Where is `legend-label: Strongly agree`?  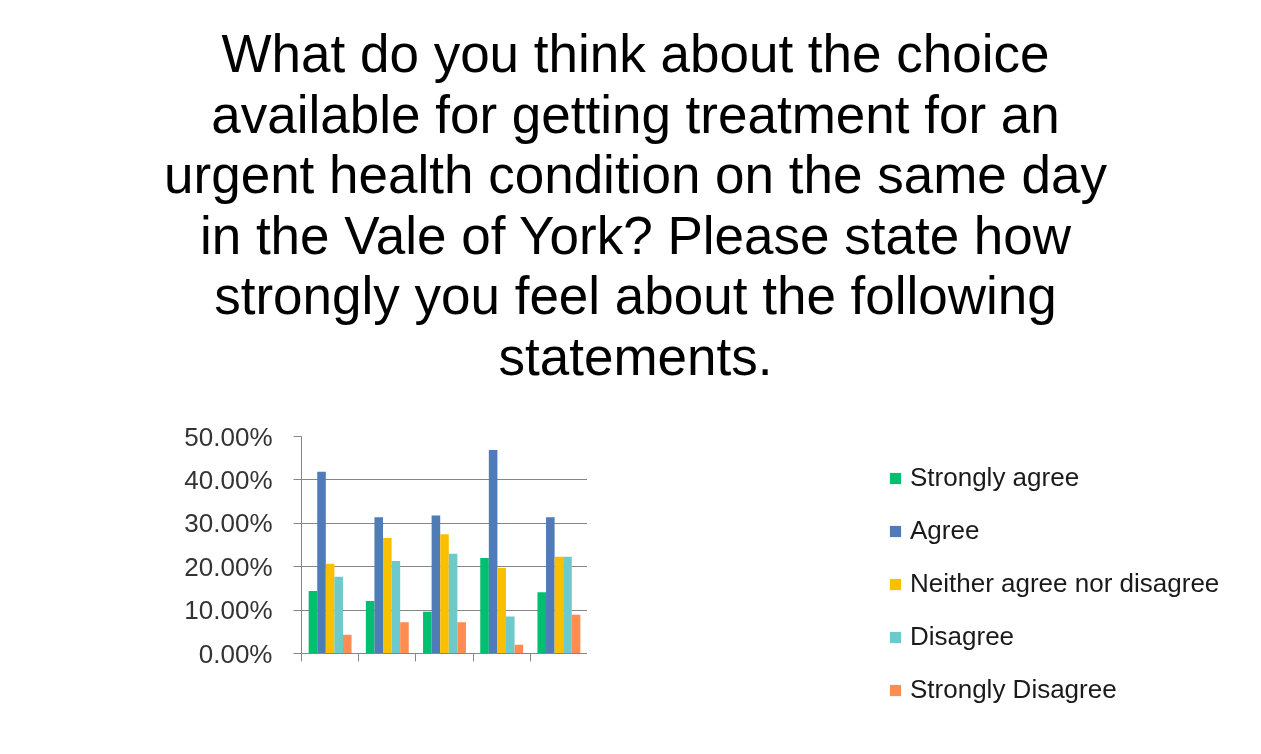
legend-label: Strongly agree is located at coordinates (995, 477).